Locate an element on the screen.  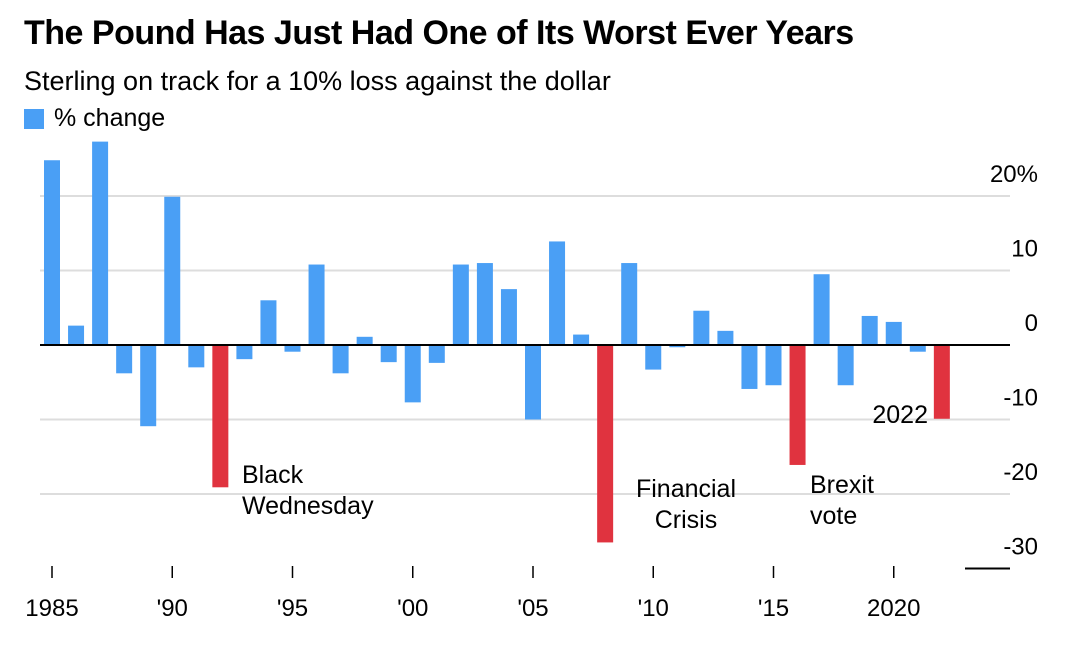
bar-2010 is located at coordinates (653, 357).